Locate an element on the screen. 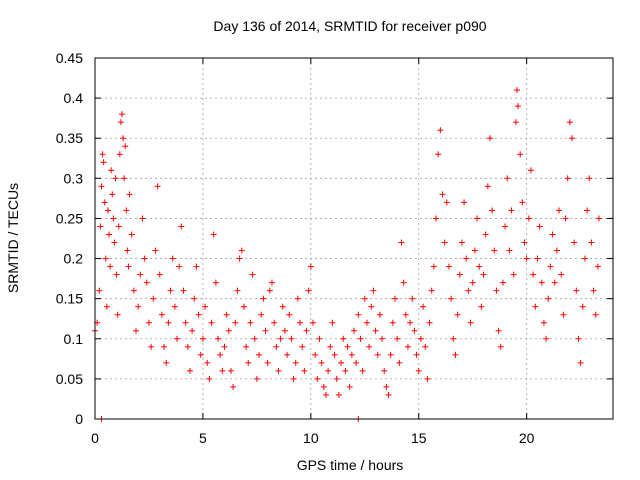  y-tick-label: 0 is located at coordinates (79, 419).